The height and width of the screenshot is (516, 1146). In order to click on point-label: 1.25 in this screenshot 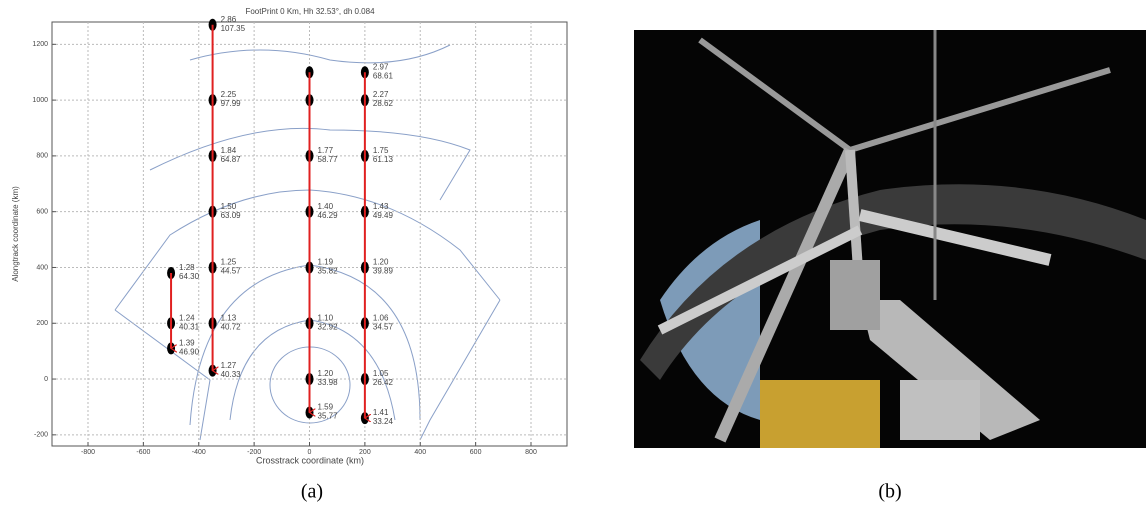, I will do `click(229, 262)`.